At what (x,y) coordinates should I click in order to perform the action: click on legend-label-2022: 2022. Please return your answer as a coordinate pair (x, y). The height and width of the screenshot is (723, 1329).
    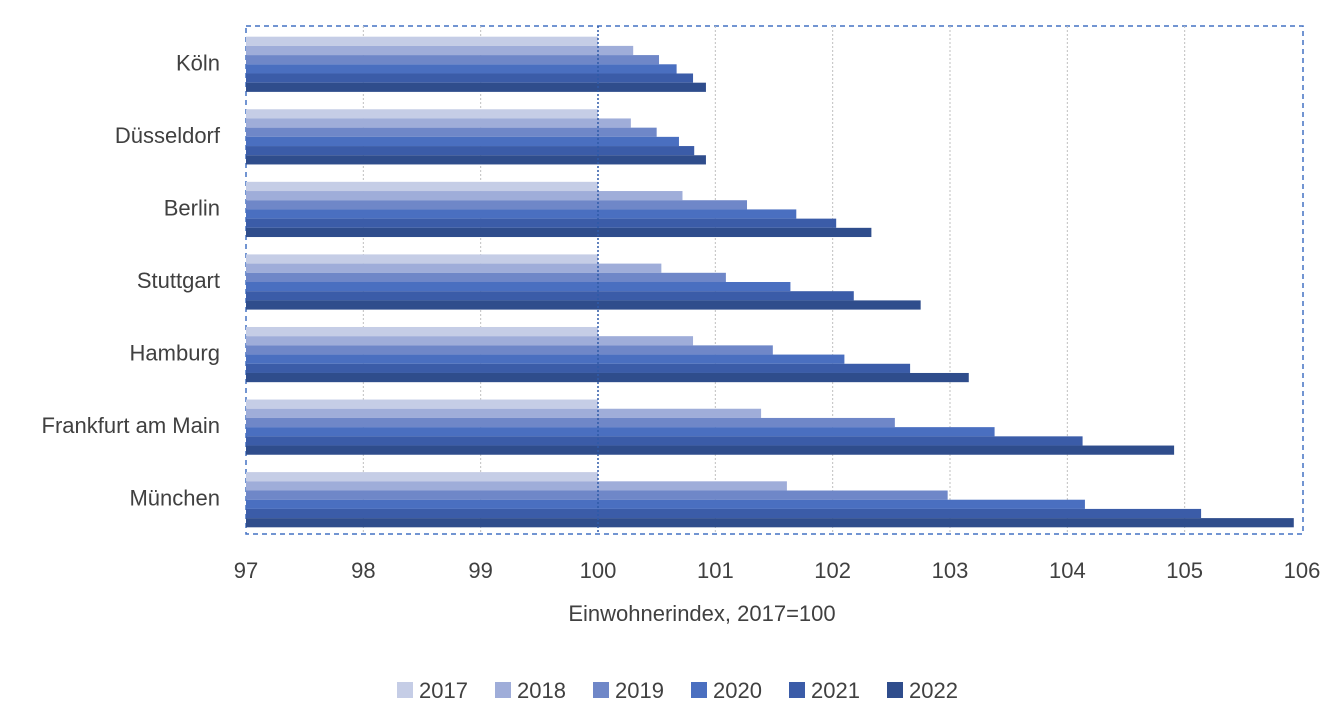
    Looking at the image, I should click on (933, 690).